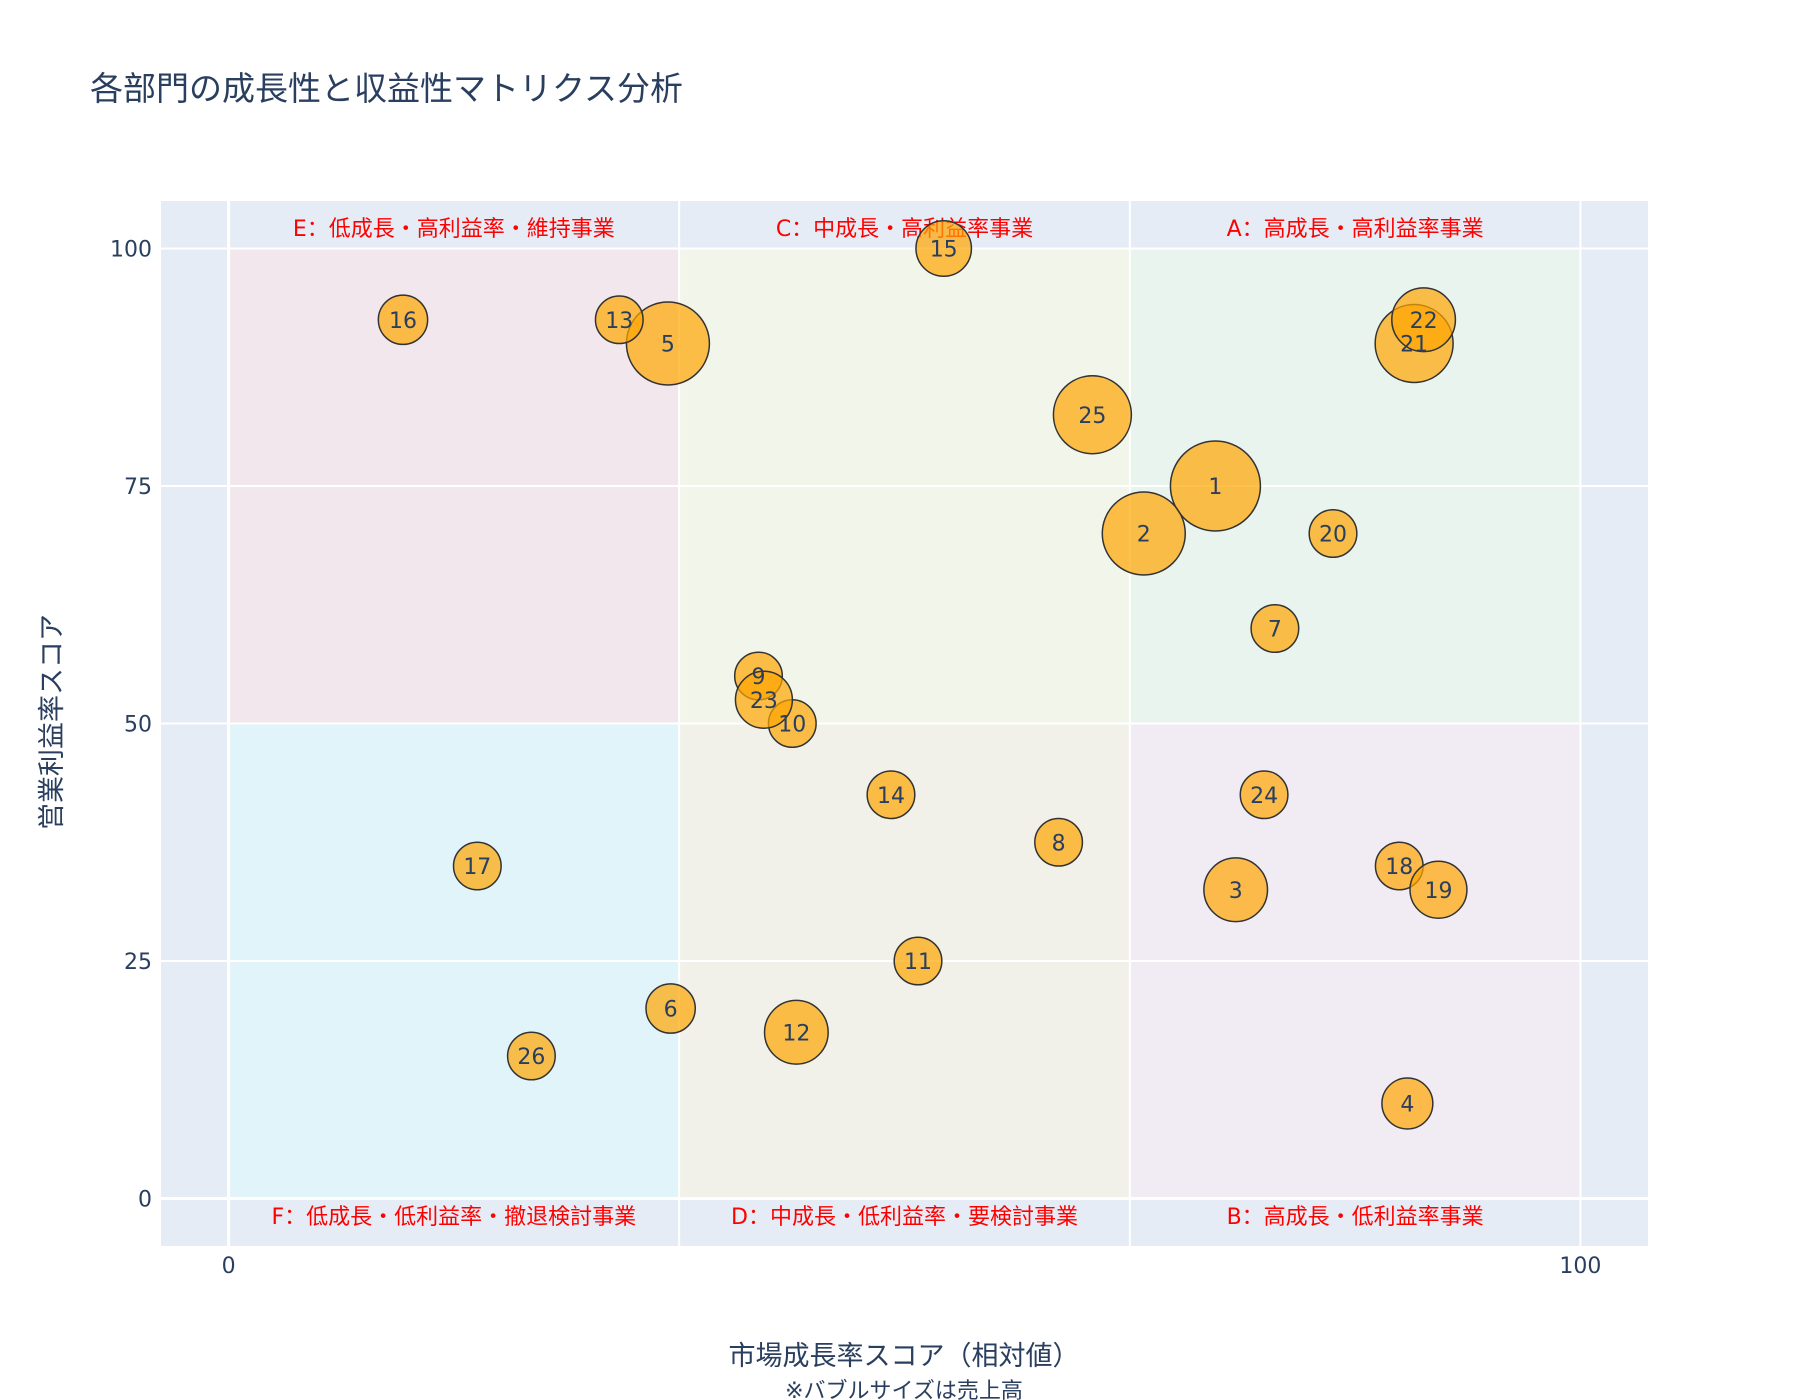 This screenshot has width=1800, height=1400. Describe the element at coordinates (131, 250) in the screenshot. I see `y-tick-label: 100` at that location.